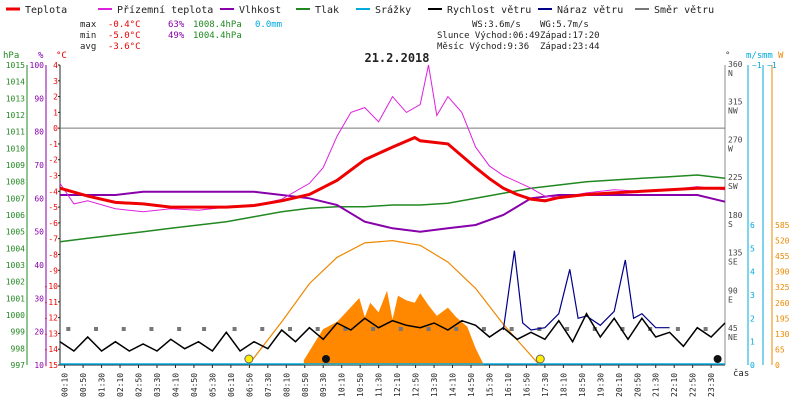 Image resolution: width=800 pixels, height=404 pixels. I want to click on legend-item-rychlost-vetru: Rychlost větru, so click(479, 10).